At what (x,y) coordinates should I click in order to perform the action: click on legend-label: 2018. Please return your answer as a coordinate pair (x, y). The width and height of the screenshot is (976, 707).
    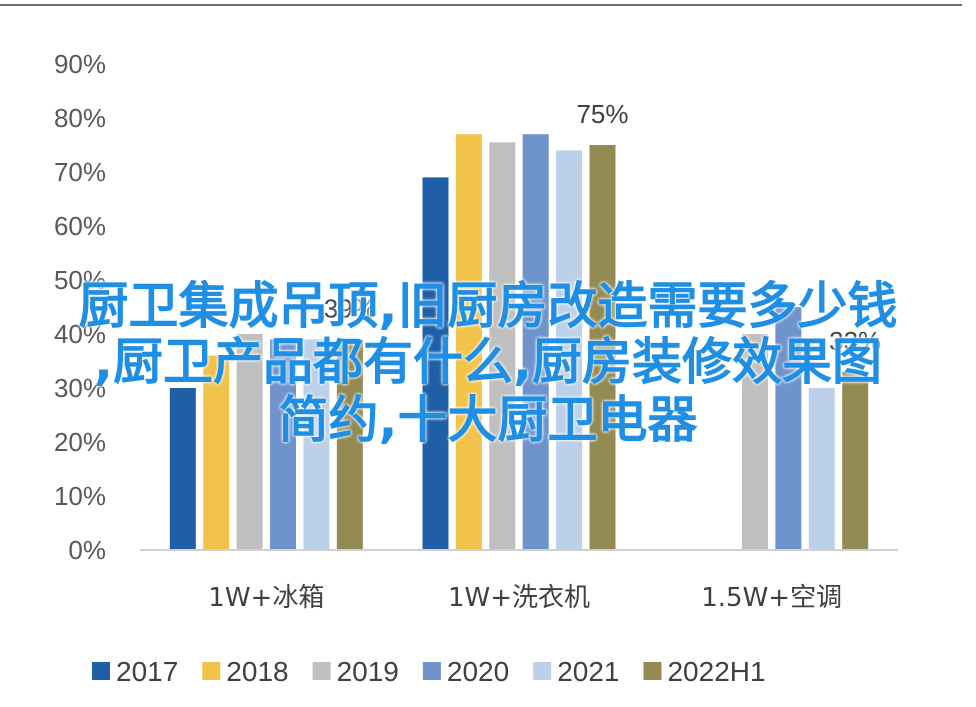
    Looking at the image, I should click on (257, 671).